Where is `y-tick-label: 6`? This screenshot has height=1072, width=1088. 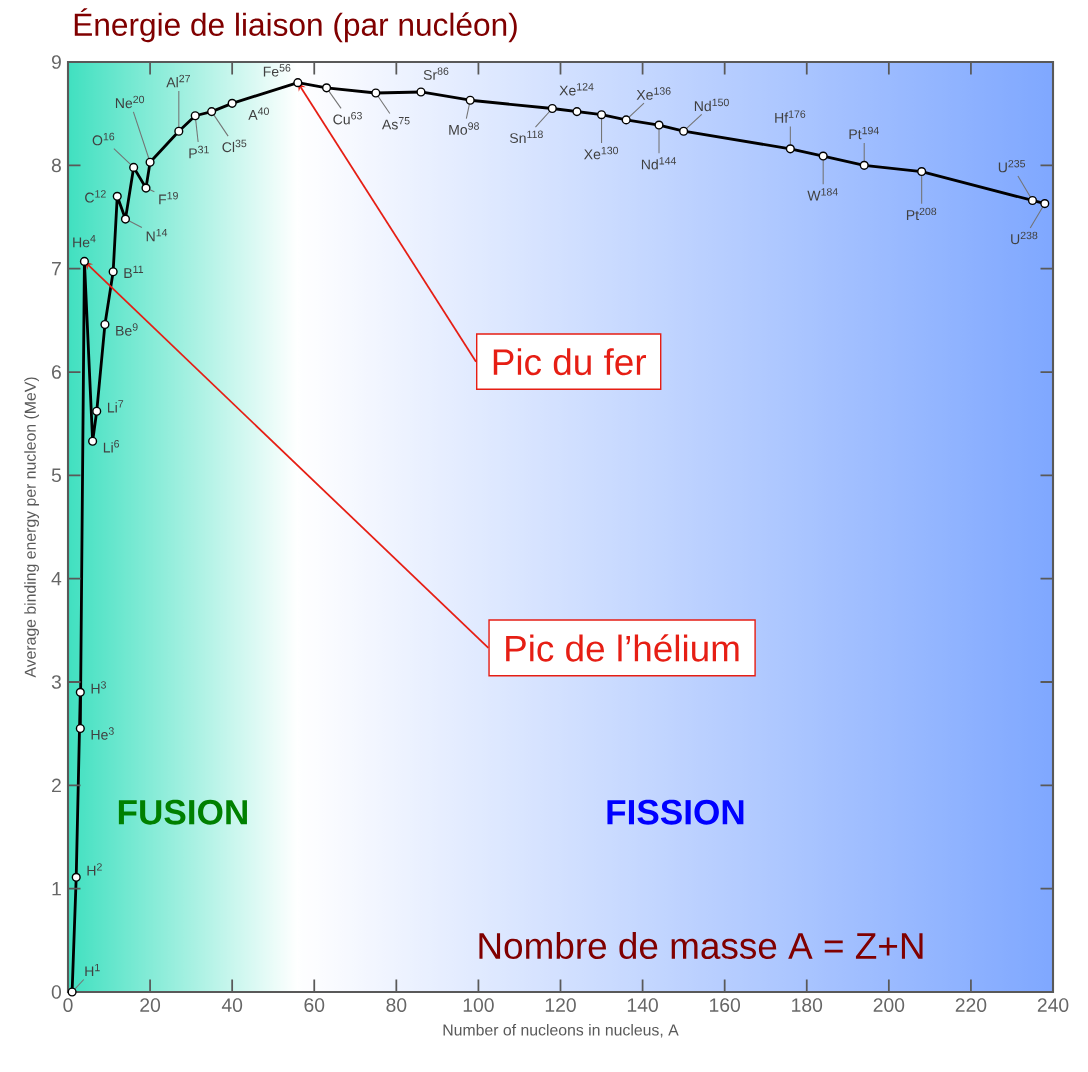
y-tick-label: 6 is located at coordinates (56, 372).